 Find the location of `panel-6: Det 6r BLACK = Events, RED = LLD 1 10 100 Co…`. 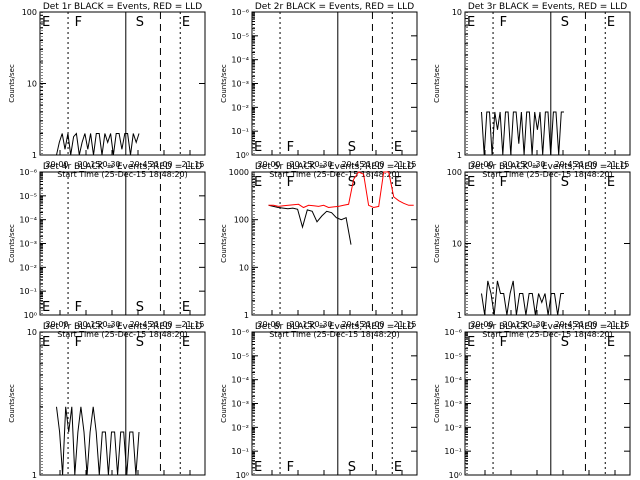

panel-6: Det 6r BLACK = Events, RED = LLD 1 10 100 Co… is located at coordinates (532, 250).